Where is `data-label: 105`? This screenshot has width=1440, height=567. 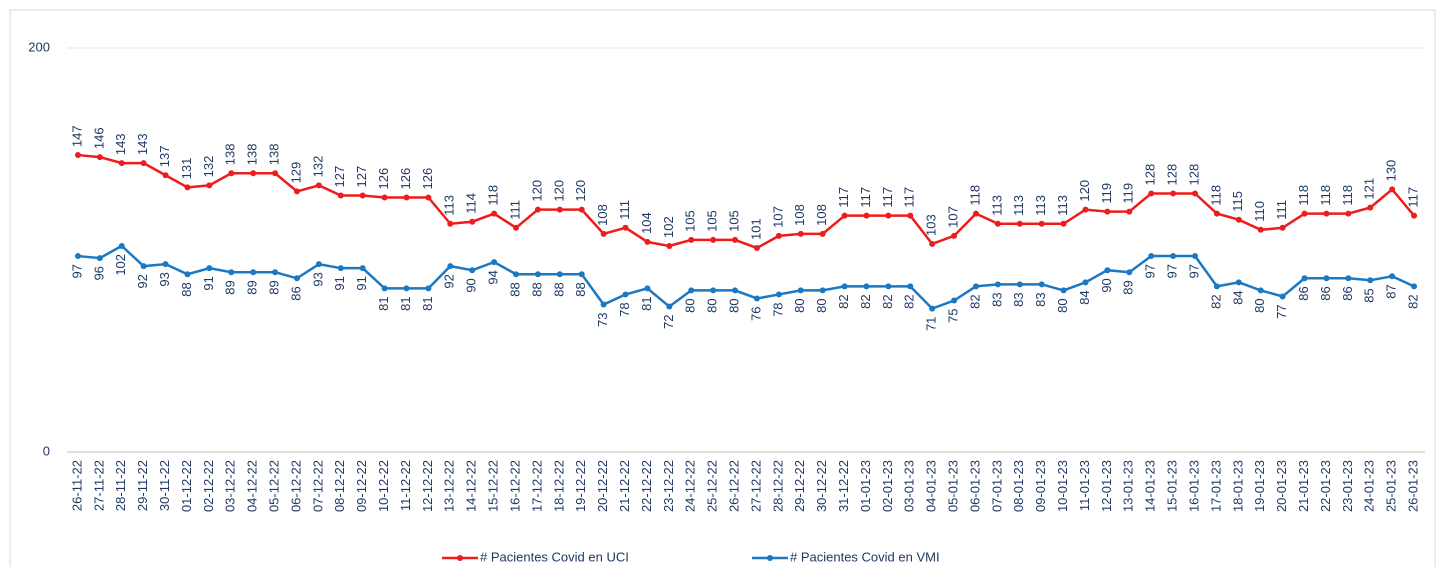
data-label: 105 is located at coordinates (712, 221).